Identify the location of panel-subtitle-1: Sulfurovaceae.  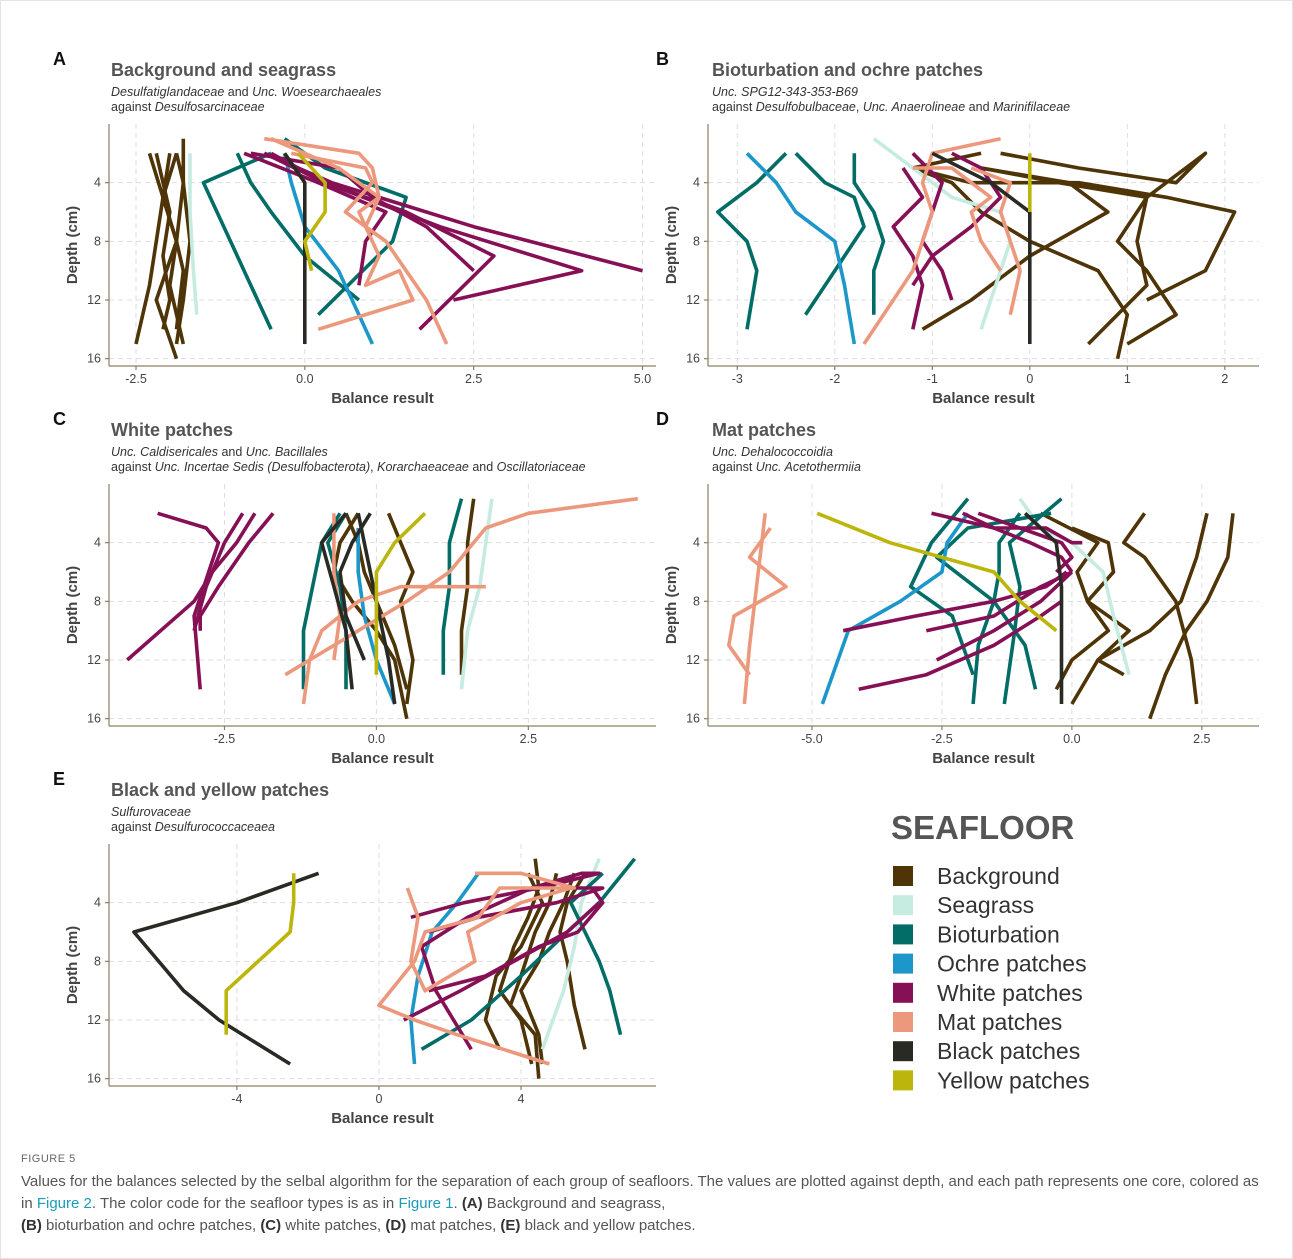
(151, 812).